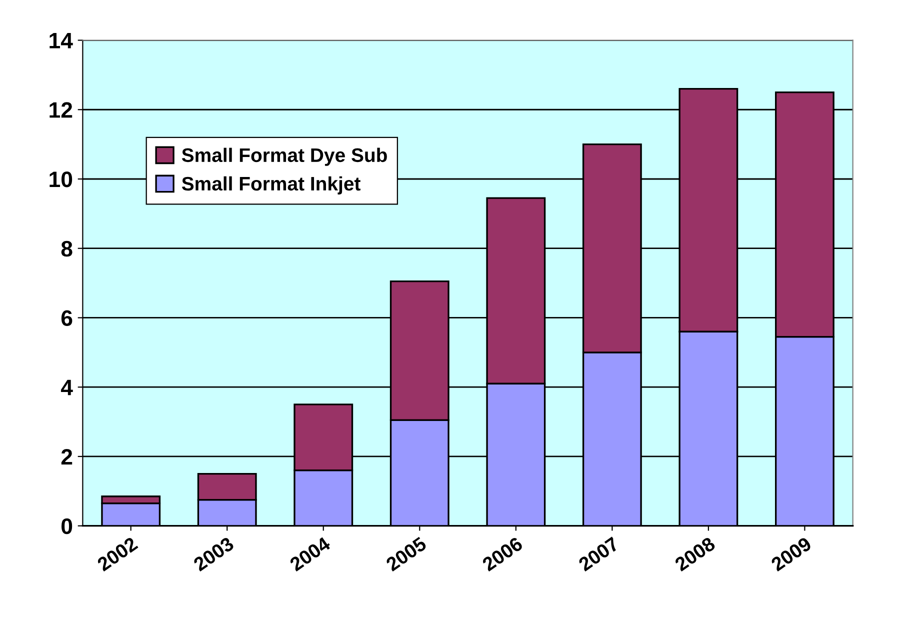 This screenshot has height=629, width=919. Describe the element at coordinates (67, 526) in the screenshot. I see `y-tick-label: 0` at that location.